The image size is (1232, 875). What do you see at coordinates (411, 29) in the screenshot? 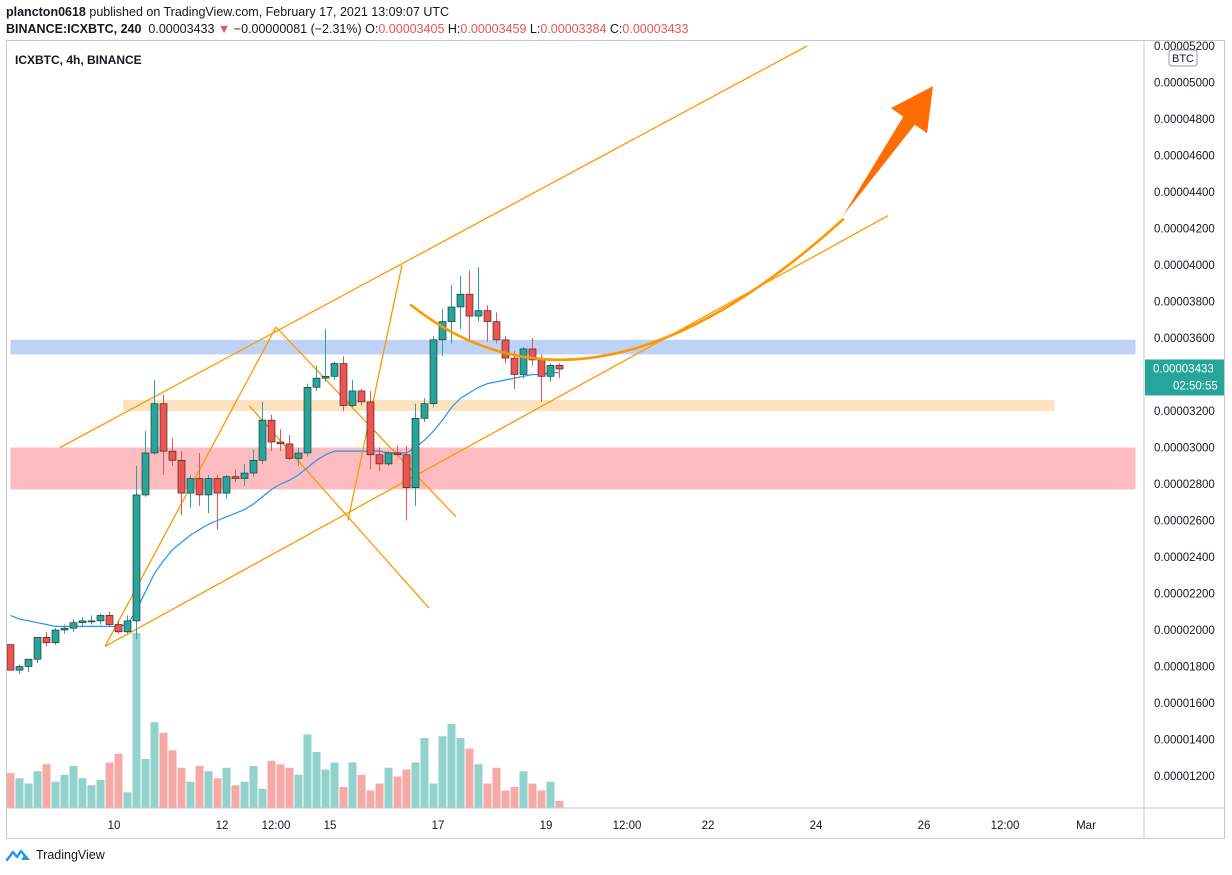
I see `open-value: 0.00003405` at bounding box center [411, 29].